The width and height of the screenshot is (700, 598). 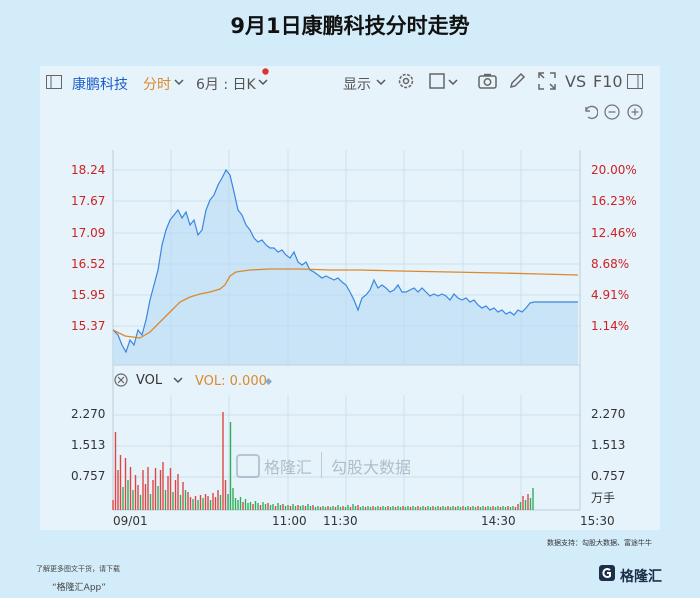 I want to click on pct-tick-label: 12.46%, so click(x=614, y=233).